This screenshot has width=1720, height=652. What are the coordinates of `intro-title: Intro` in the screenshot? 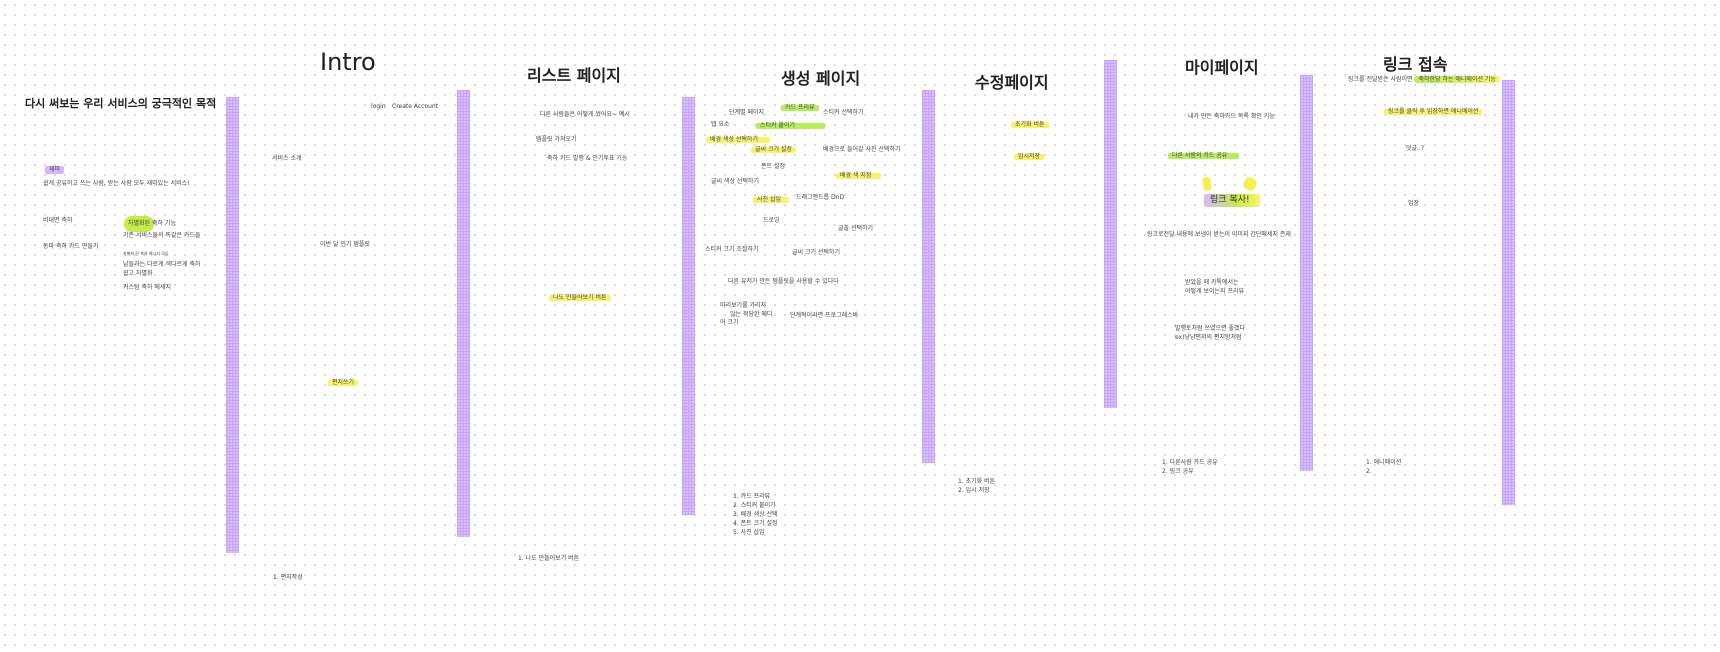 It's located at (348, 62).